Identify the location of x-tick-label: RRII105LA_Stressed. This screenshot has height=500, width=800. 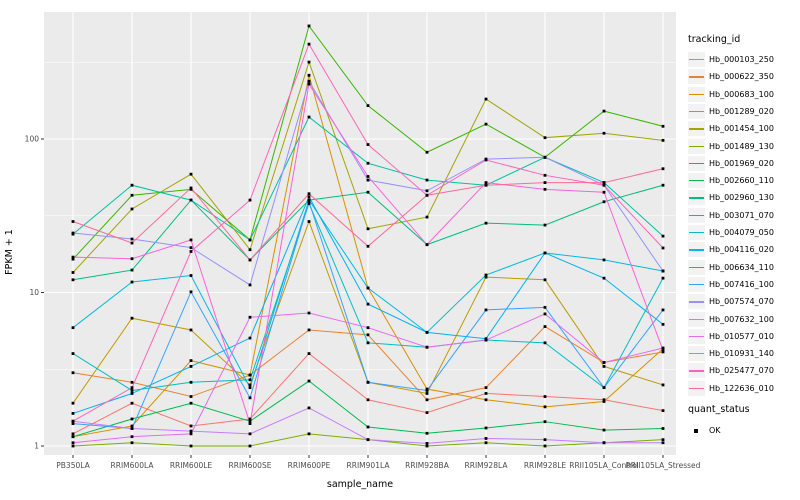
(663, 465).